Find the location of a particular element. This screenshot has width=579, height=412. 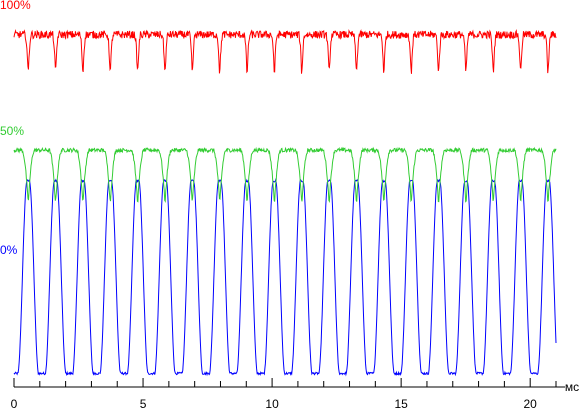

x-tick-label: 20 is located at coordinates (531, 404).